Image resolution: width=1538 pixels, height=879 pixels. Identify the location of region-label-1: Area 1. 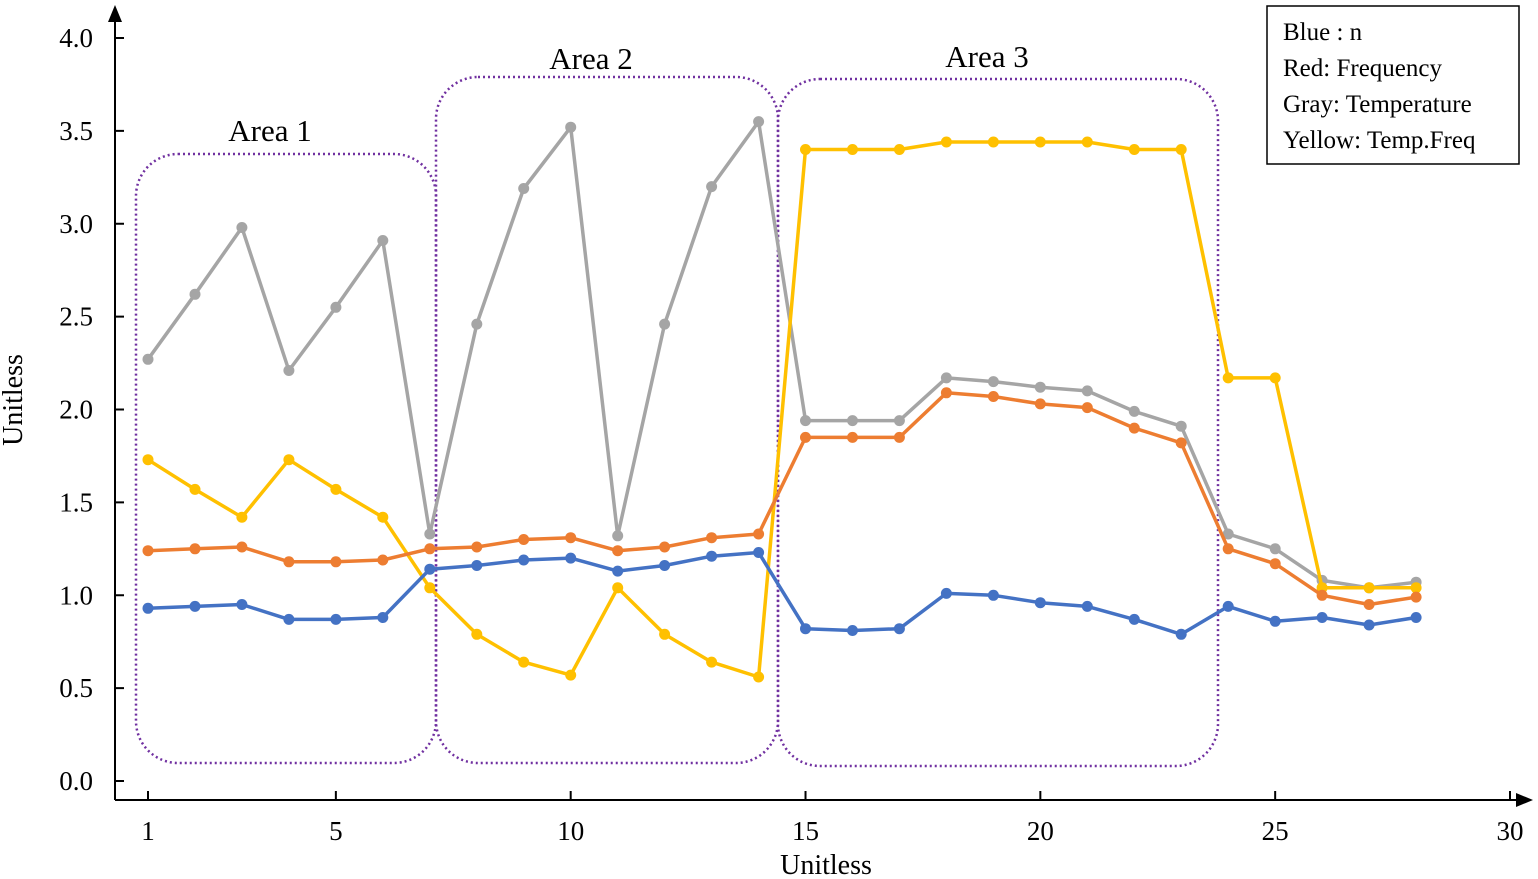
(269, 130).